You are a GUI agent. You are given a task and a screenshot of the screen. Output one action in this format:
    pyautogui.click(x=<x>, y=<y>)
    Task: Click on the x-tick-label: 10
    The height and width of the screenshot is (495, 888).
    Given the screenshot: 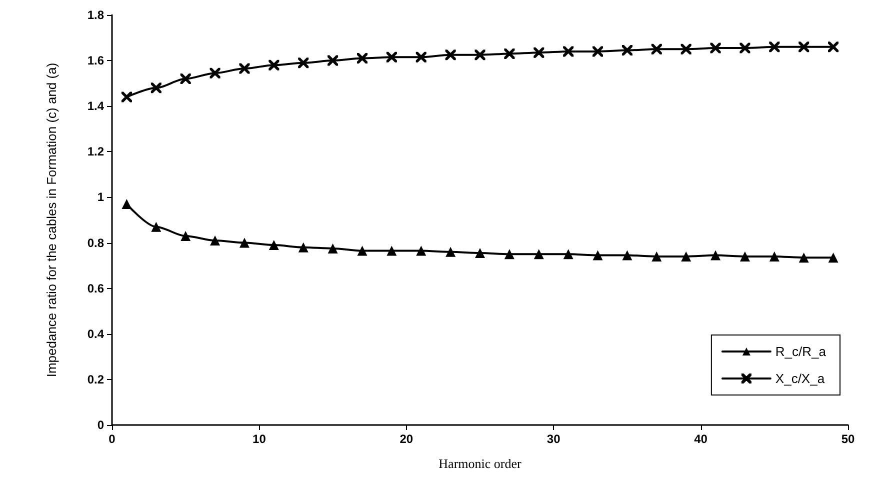 What is the action you would take?
    pyautogui.click(x=259, y=439)
    